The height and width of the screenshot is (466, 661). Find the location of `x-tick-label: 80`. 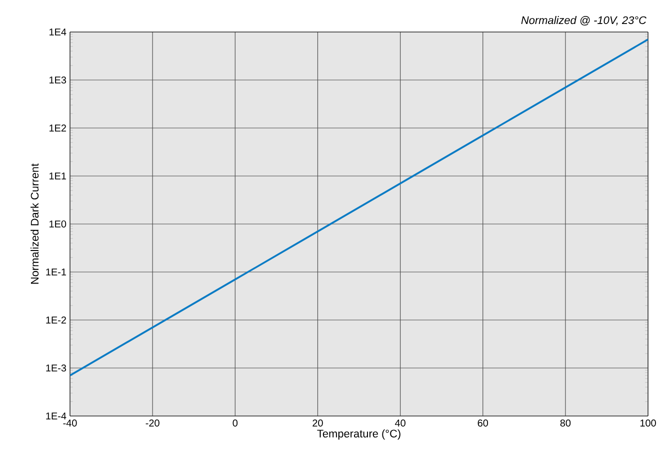

x-tick-label: 80 is located at coordinates (565, 423).